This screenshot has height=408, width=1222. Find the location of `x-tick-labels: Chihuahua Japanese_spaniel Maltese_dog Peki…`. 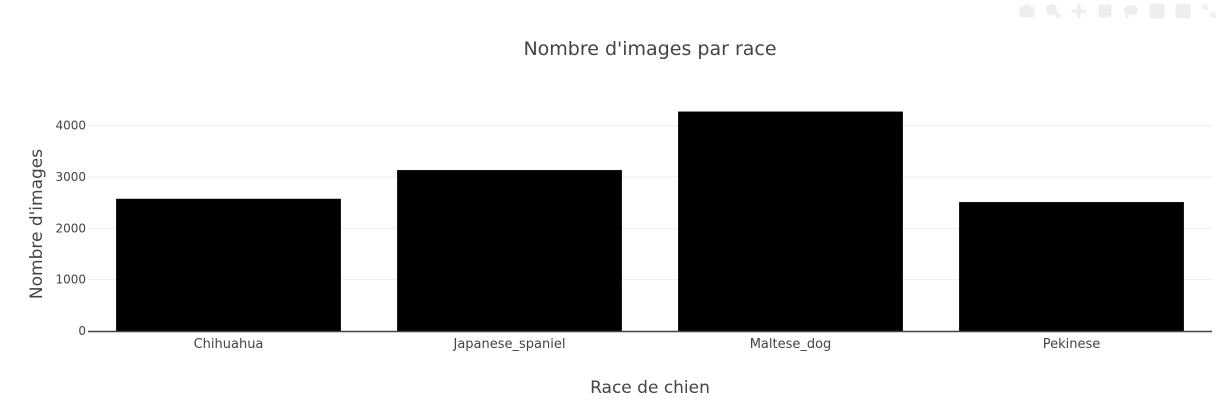

x-tick-labels: Chihuahua Japanese_spaniel Maltese_dog Peki… is located at coordinates (647, 344).